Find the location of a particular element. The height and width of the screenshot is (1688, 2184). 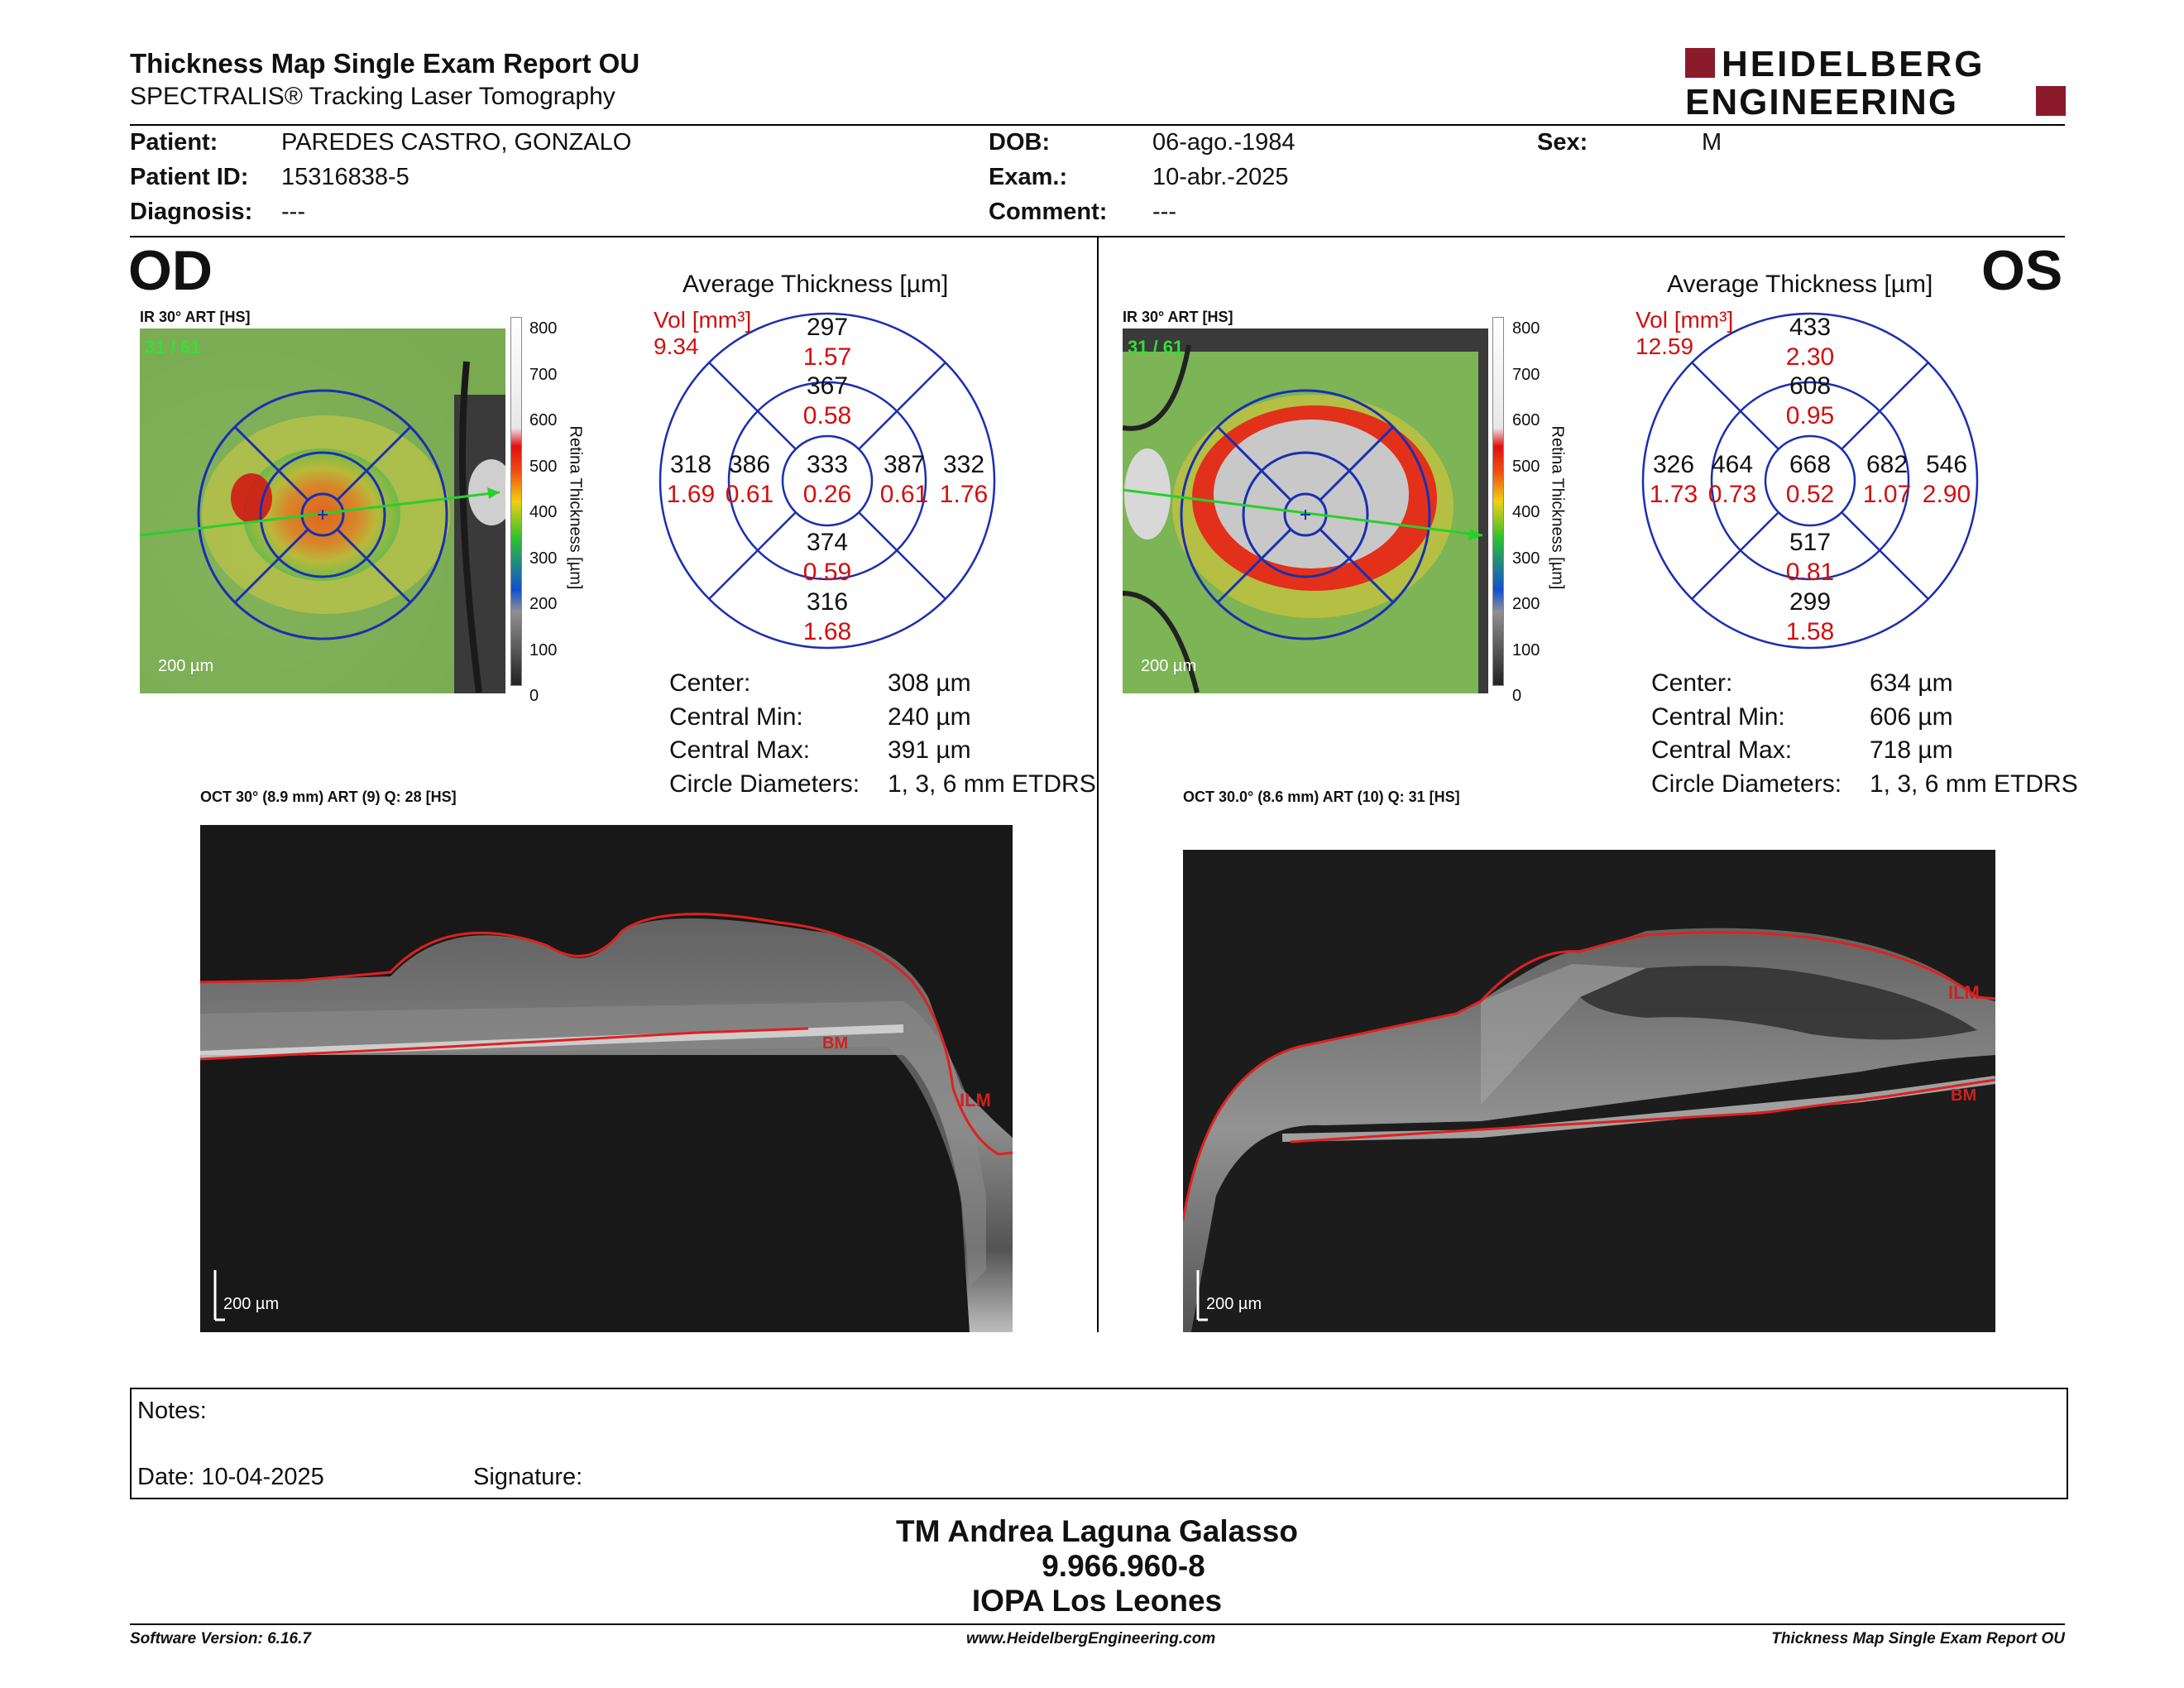

od-vol-label: Vol [mm³] is located at coordinates (703, 320).